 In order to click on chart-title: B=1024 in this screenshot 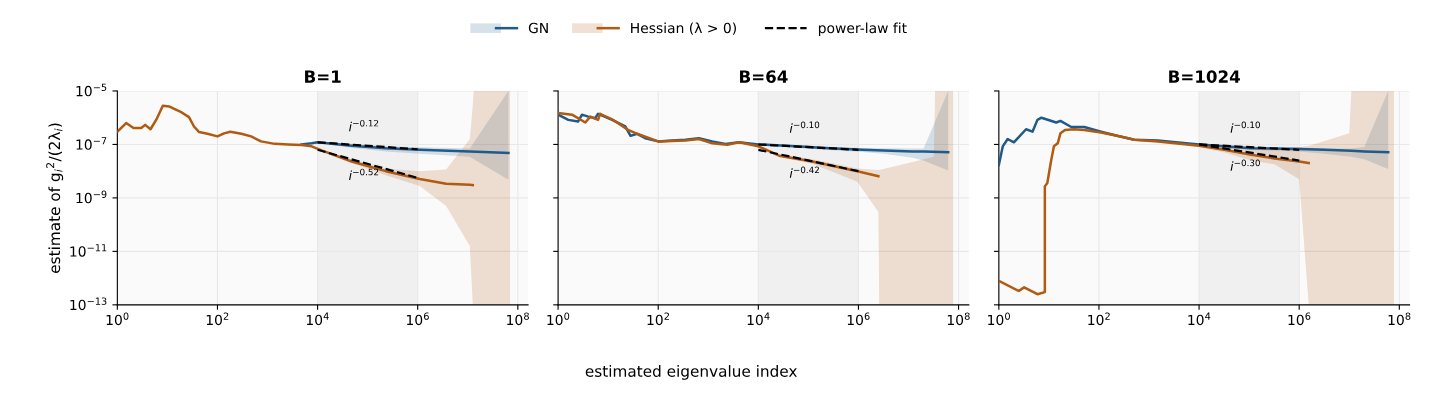, I will do `click(1204, 76)`.